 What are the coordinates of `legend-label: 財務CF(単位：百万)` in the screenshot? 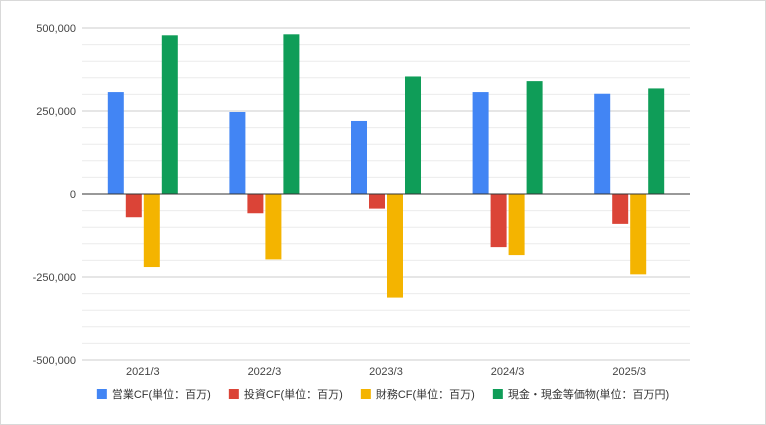 It's located at (425, 394).